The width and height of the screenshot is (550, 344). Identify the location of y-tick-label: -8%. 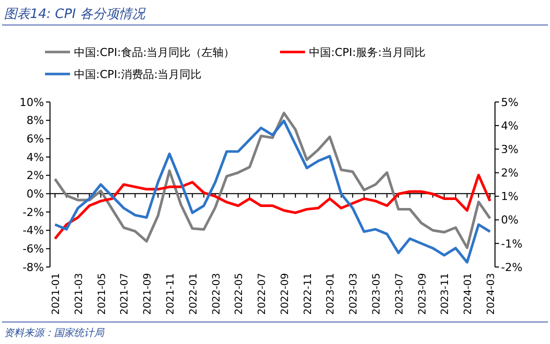
(33, 267).